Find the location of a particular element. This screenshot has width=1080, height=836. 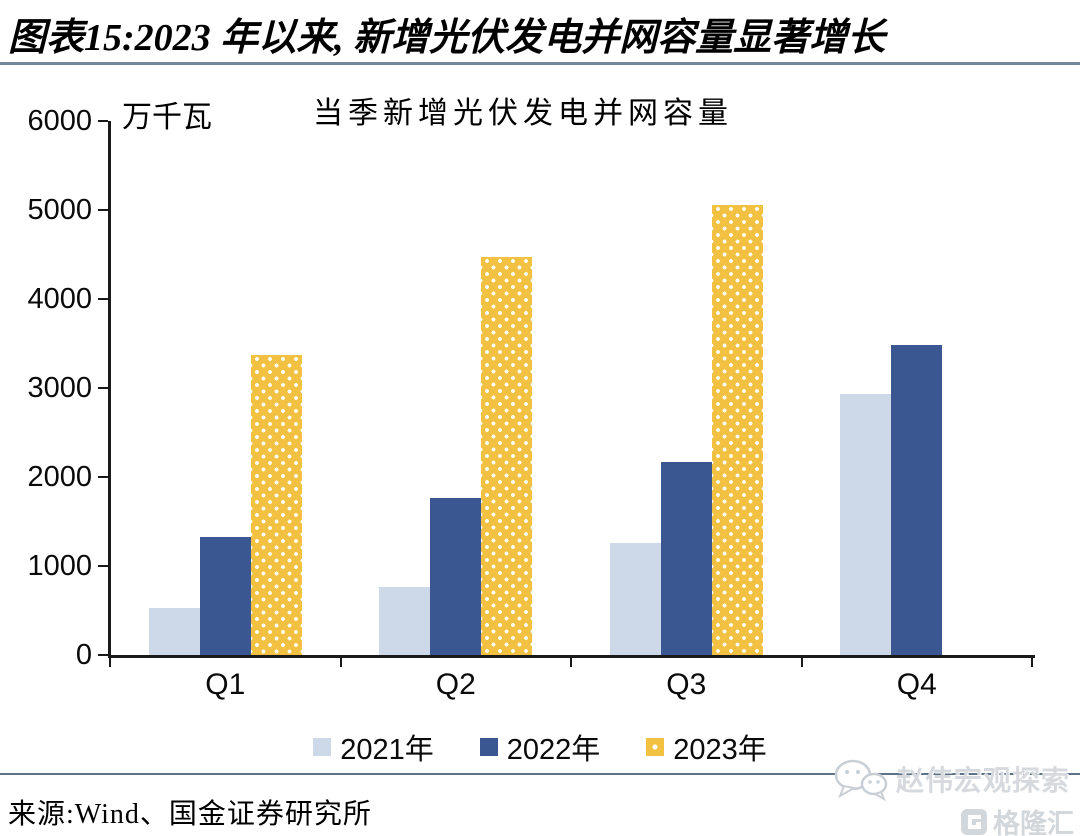

gelonghui-logo-text: 格隆汇 is located at coordinates (1033, 822).